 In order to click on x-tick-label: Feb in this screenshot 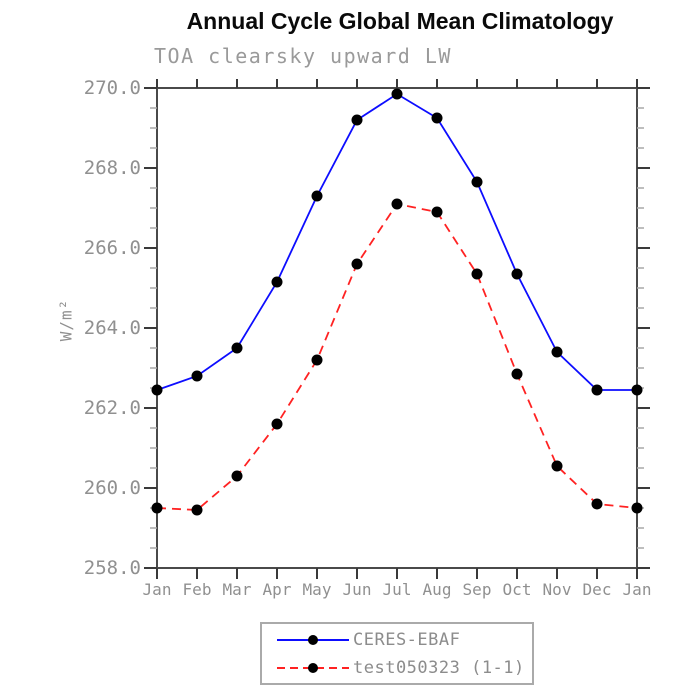, I will do `click(197, 589)`.